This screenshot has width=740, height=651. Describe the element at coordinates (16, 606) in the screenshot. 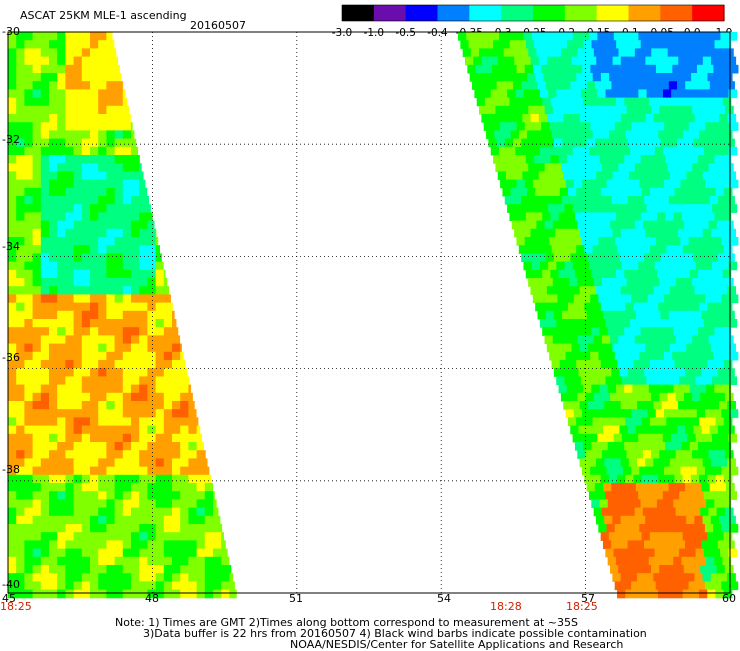

I see `time-label: 18:25` at that location.